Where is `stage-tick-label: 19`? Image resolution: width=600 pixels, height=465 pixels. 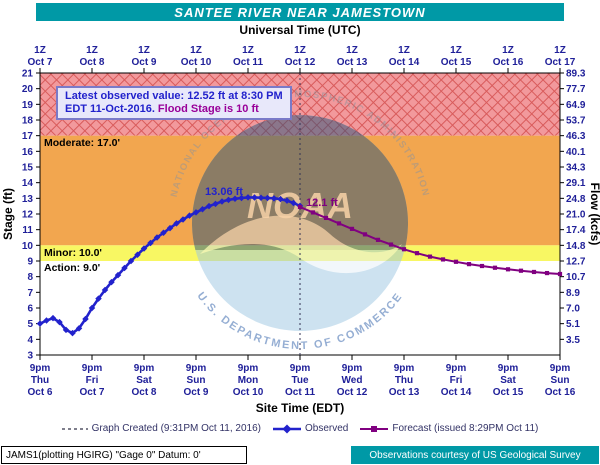
stage-tick-label: 19 is located at coordinates (28, 105).